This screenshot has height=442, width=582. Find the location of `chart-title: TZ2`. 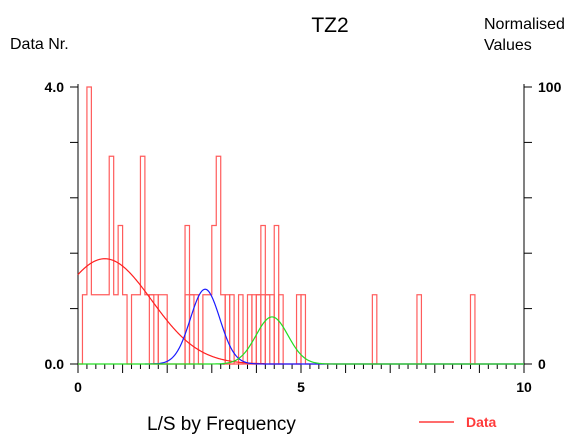

chart-title: TZ2 is located at coordinates (330, 25).